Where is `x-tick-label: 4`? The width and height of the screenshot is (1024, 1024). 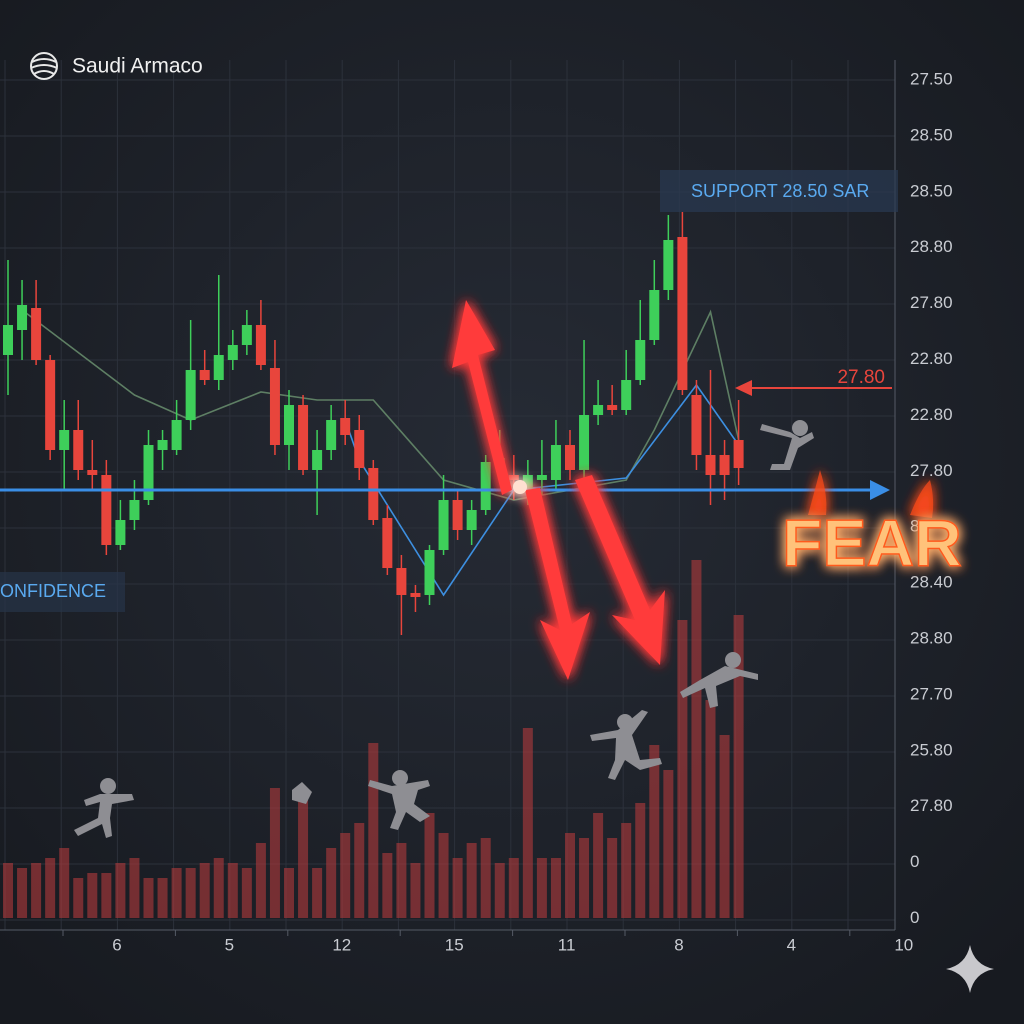
x-tick-label: 4 is located at coordinates (791, 944).